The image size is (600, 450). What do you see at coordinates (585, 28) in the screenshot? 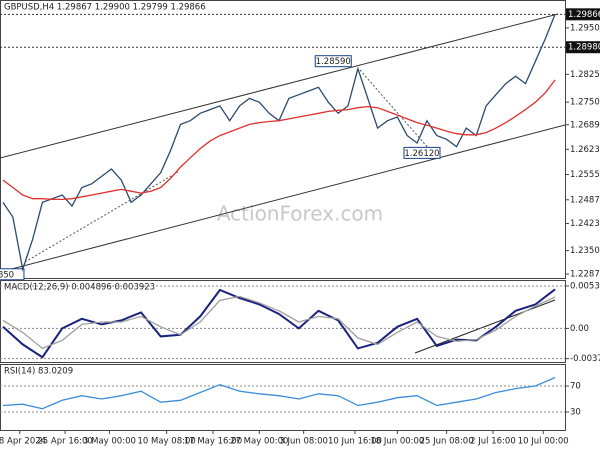
I see `y-tick-label: 1.29500` at bounding box center [585, 28].